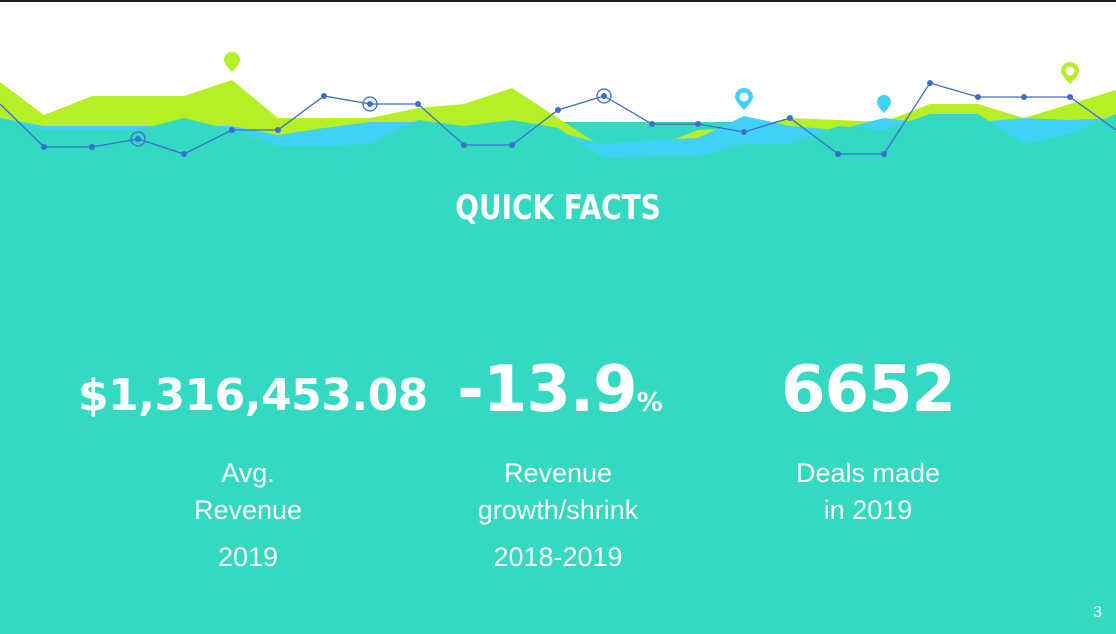  I want to click on fact-value: 6652, so click(868, 390).